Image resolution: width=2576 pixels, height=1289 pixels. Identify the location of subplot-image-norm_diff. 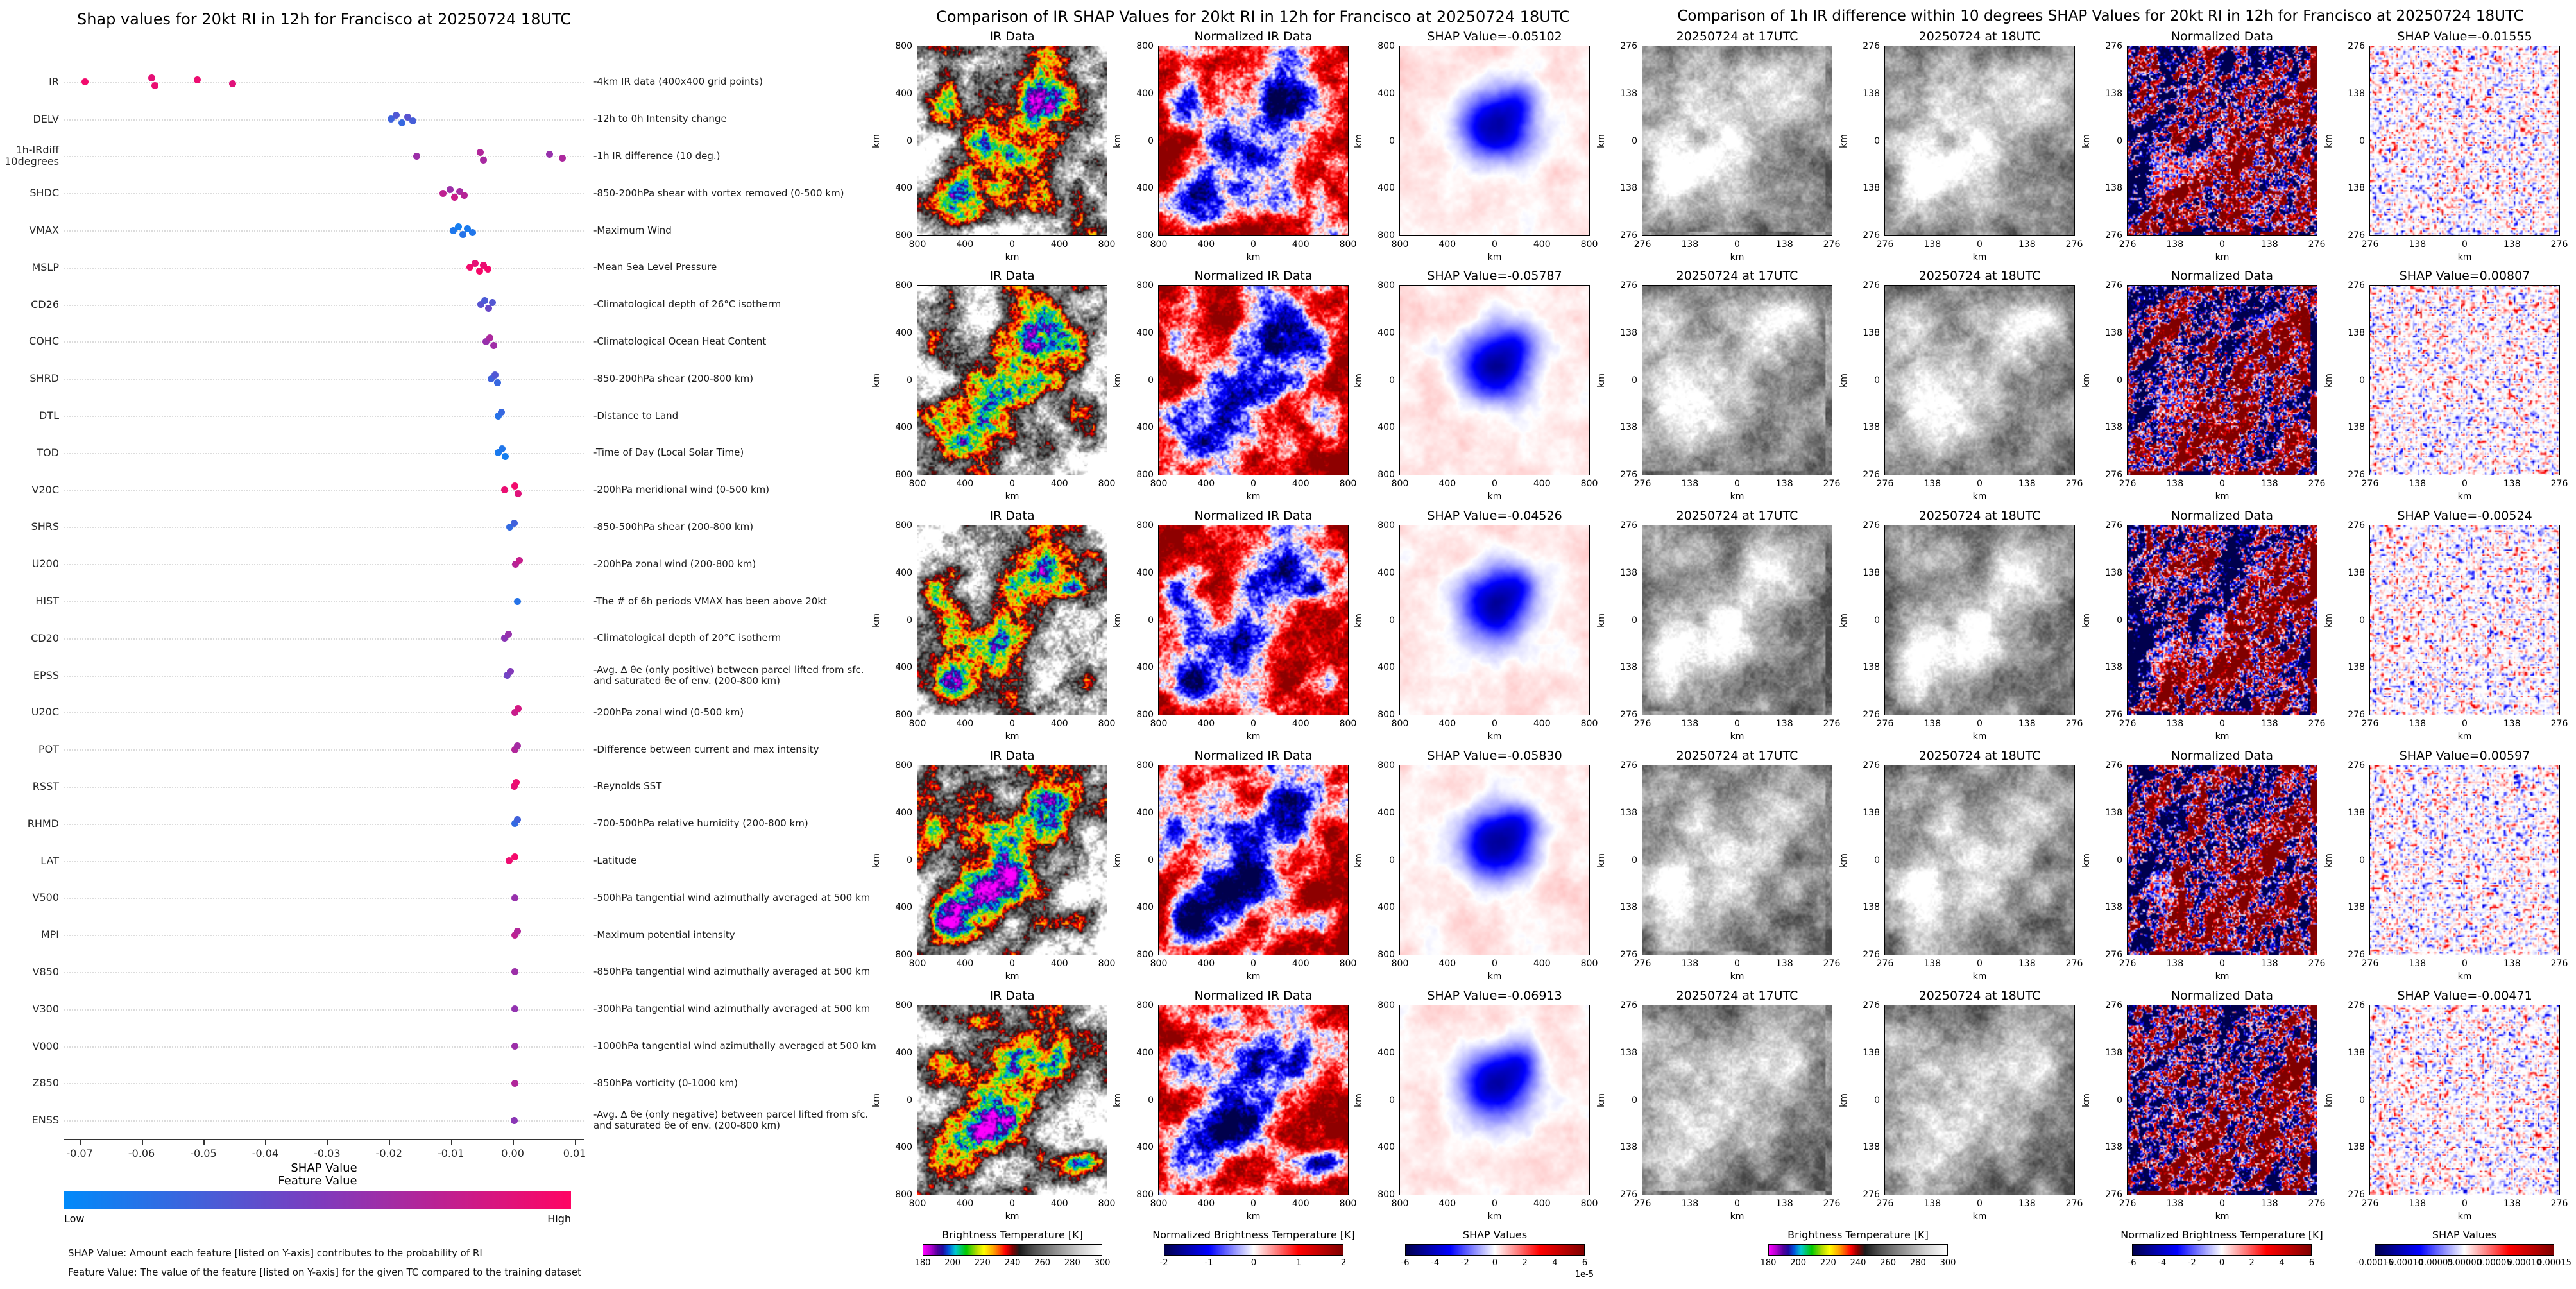
(2222, 620).